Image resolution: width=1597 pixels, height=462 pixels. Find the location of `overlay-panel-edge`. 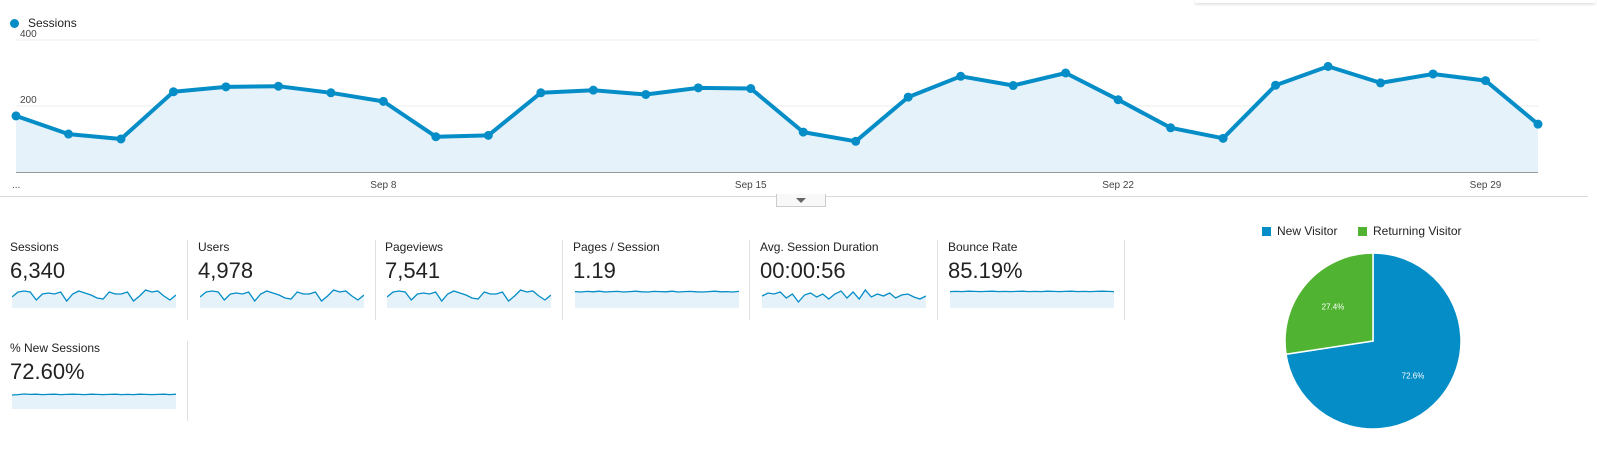

overlay-panel-edge is located at coordinates (1395, 1).